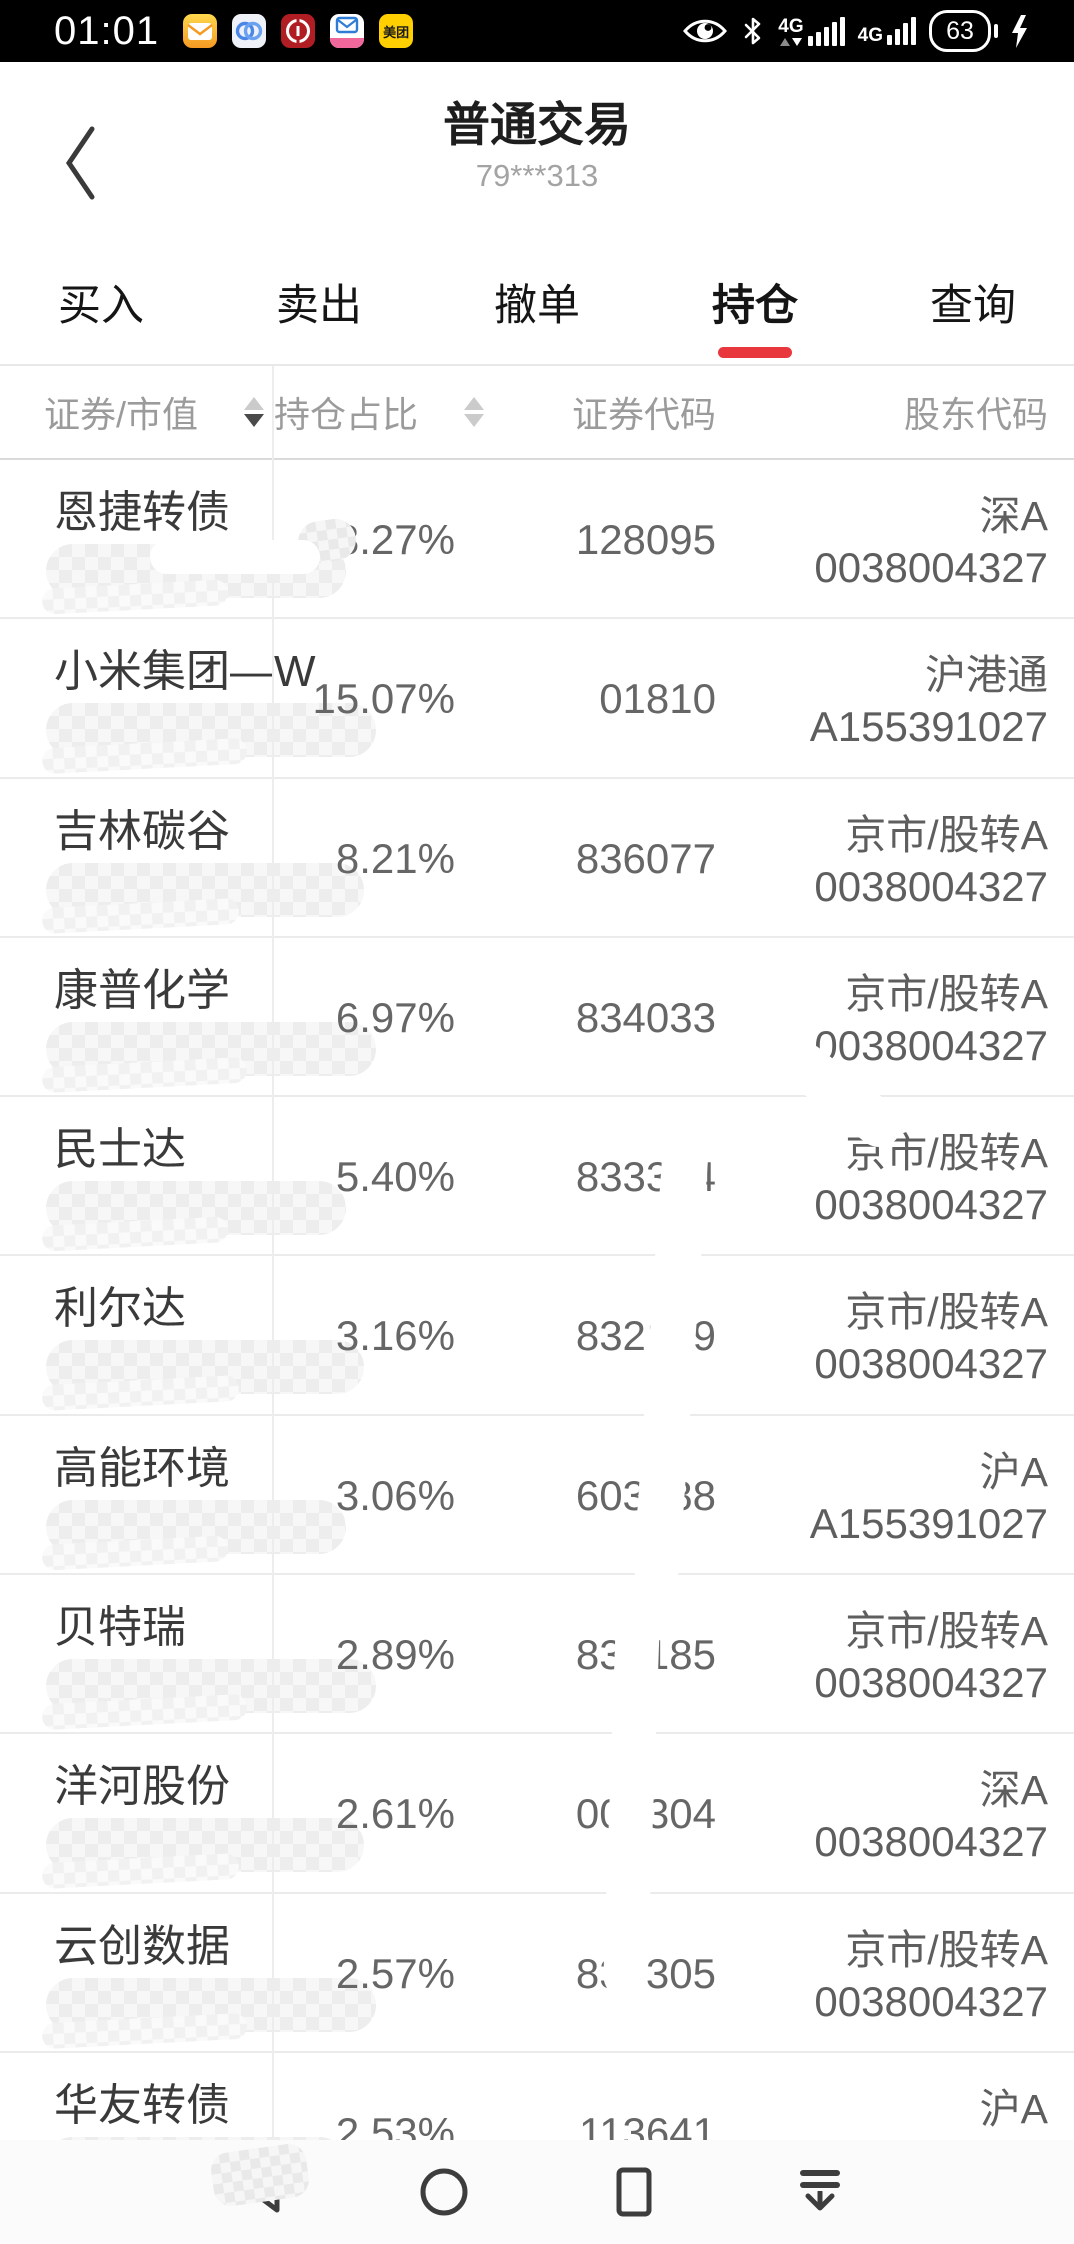 This screenshot has height=2244, width=1074. I want to click on position-row: 高能环境 3.06% 603588 沪A A155391027, so click(537, 1496).